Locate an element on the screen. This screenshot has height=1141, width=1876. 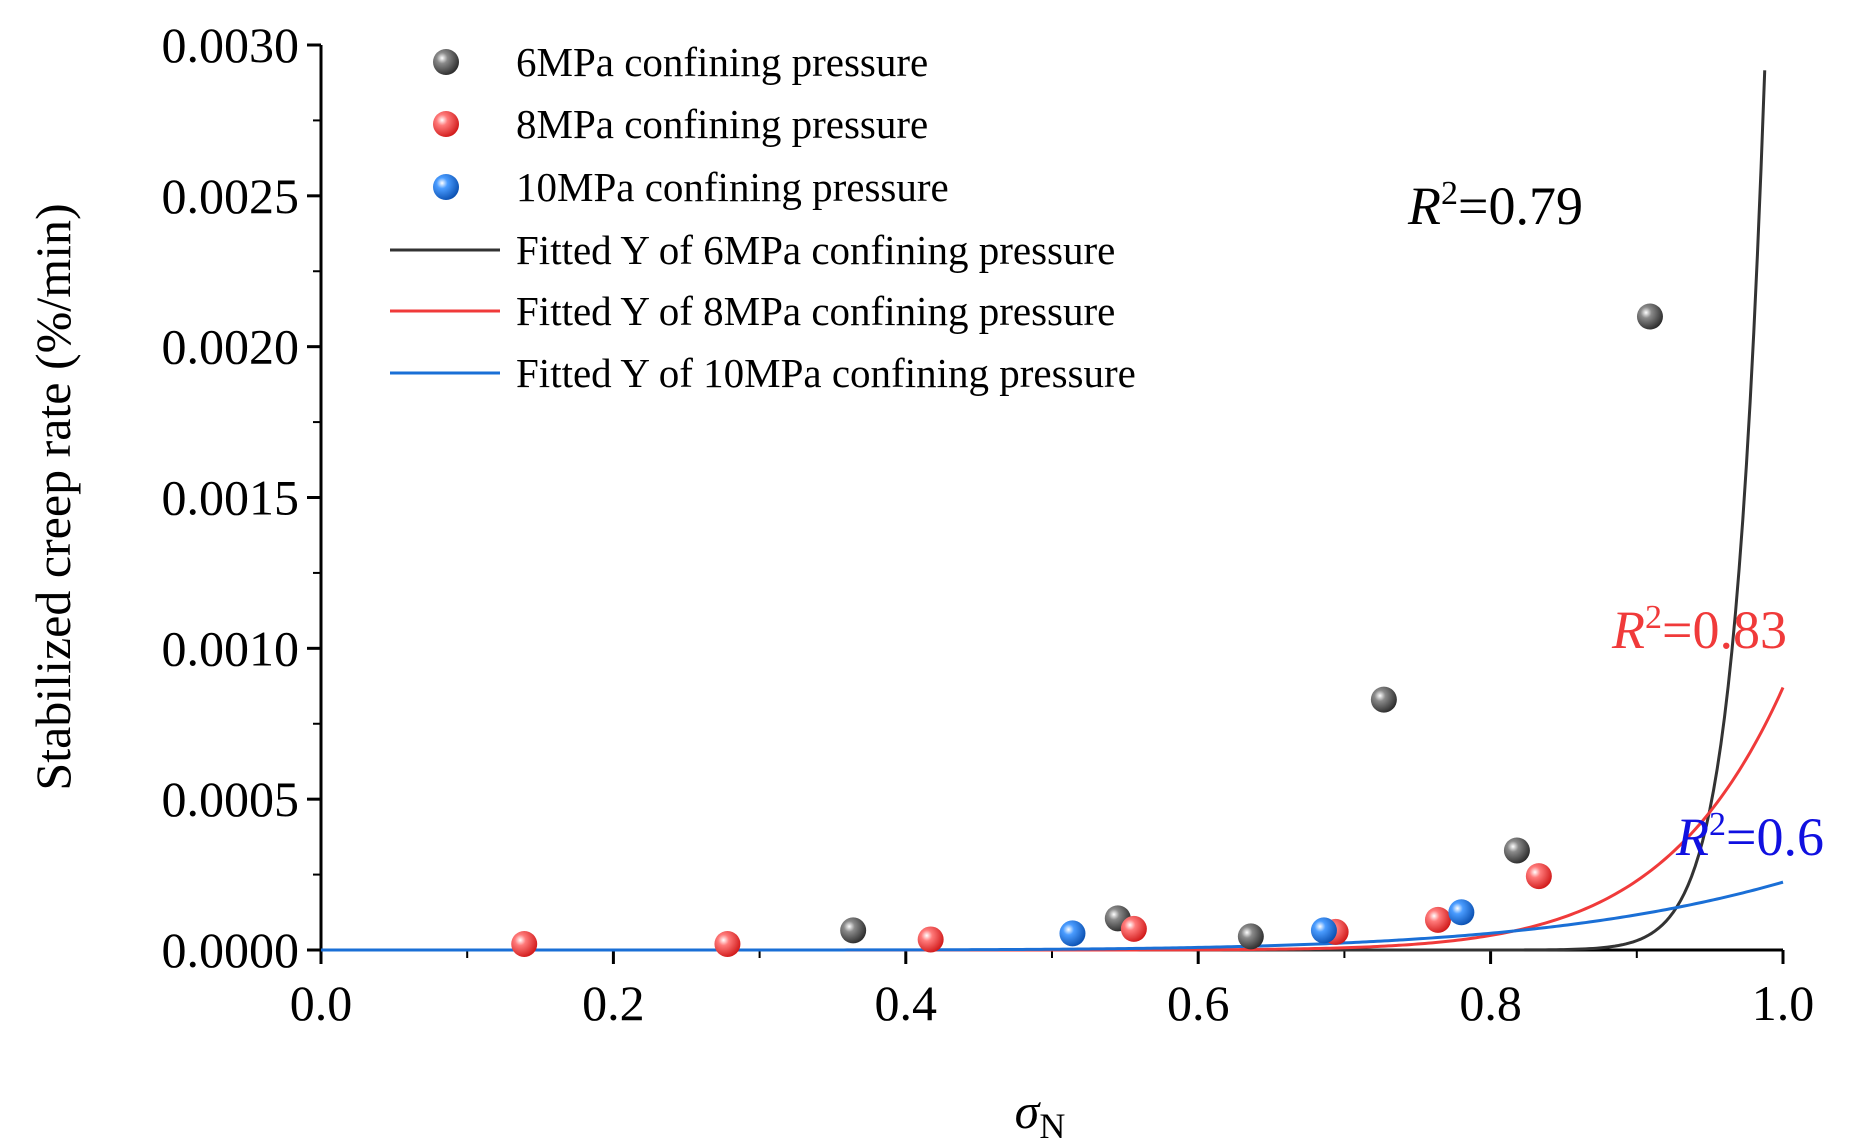
x-tick-label: 0.0 is located at coordinates (321, 1003).